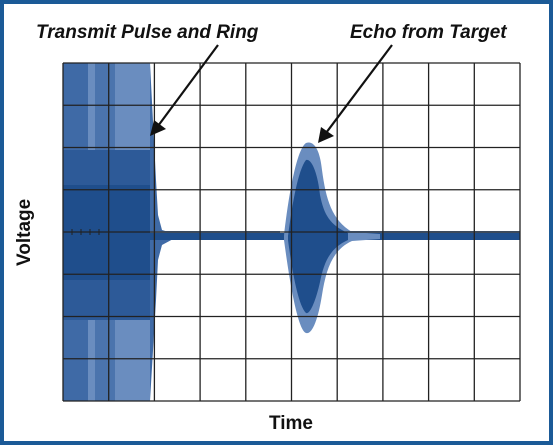 Image resolution: width=553 pixels, height=445 pixels. Describe the element at coordinates (355, 93) in the screenshot. I see `echo-arrow` at that location.